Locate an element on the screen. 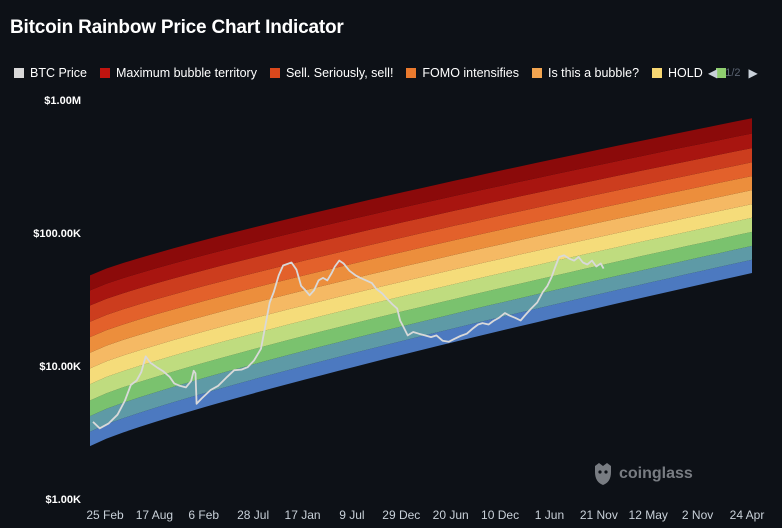 The width and height of the screenshot is (782, 528). legend-item-btc-price: BTC Price is located at coordinates (50, 73).